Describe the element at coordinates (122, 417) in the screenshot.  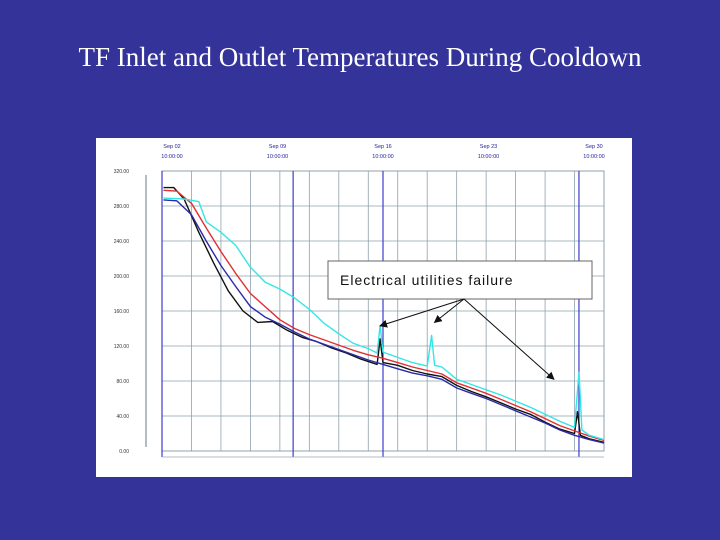
I see `y-tick-label: 40.00` at that location.